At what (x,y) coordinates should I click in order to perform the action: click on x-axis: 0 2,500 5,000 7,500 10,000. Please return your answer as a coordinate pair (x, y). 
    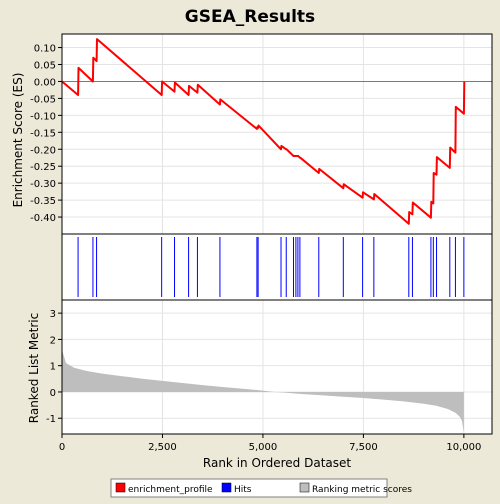
    Looking at the image, I should click on (270, 443).